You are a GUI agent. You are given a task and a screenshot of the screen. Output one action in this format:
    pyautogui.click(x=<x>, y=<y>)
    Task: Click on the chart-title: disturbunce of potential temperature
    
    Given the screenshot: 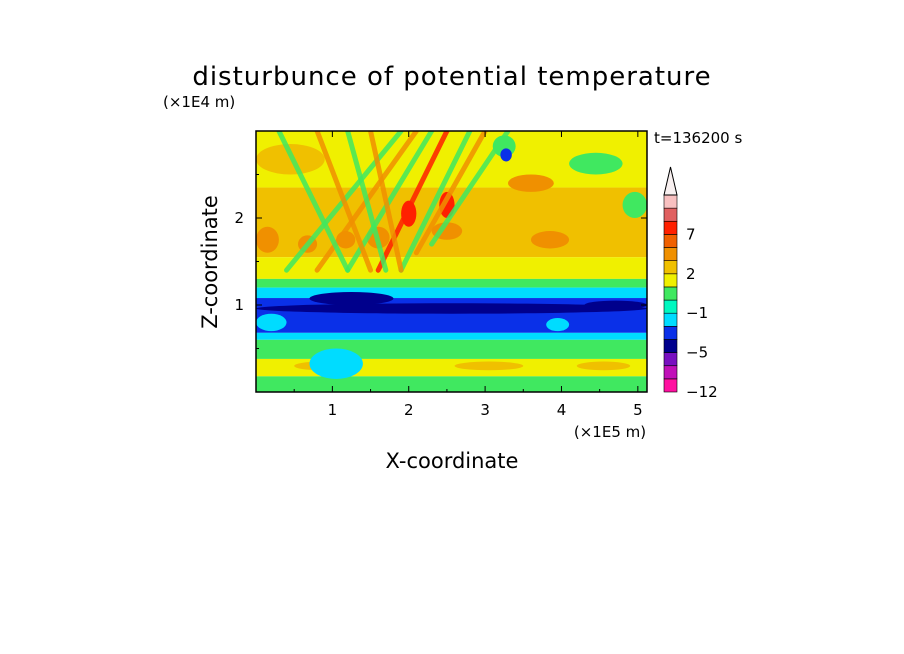 What is the action you would take?
    pyautogui.click(x=451, y=77)
    